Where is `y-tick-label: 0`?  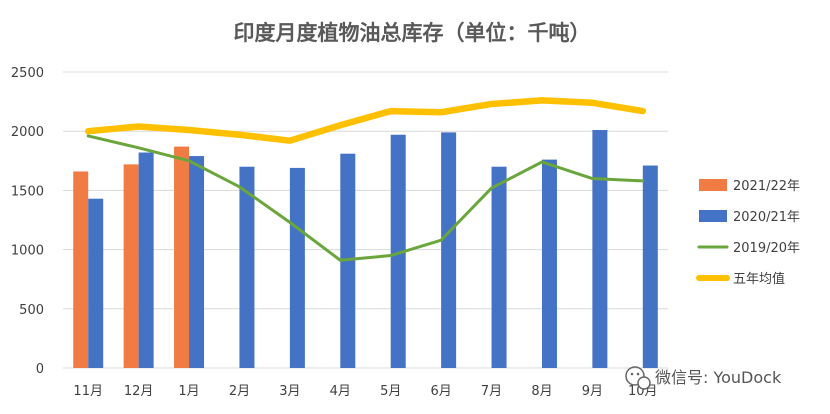
y-tick-label: 0 is located at coordinates (40, 369).